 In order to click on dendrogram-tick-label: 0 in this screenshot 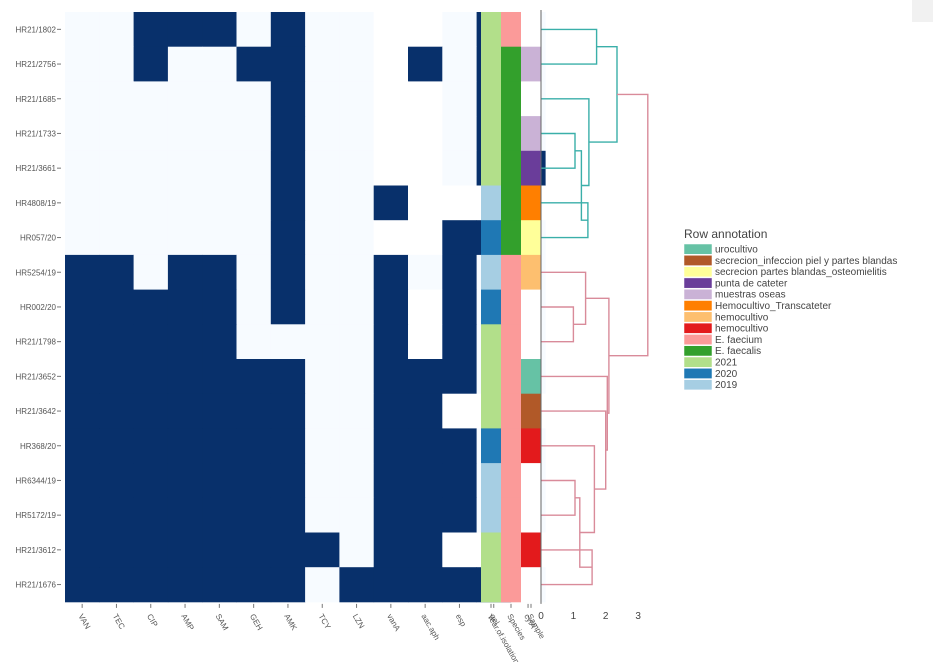, I will do `click(541, 616)`.